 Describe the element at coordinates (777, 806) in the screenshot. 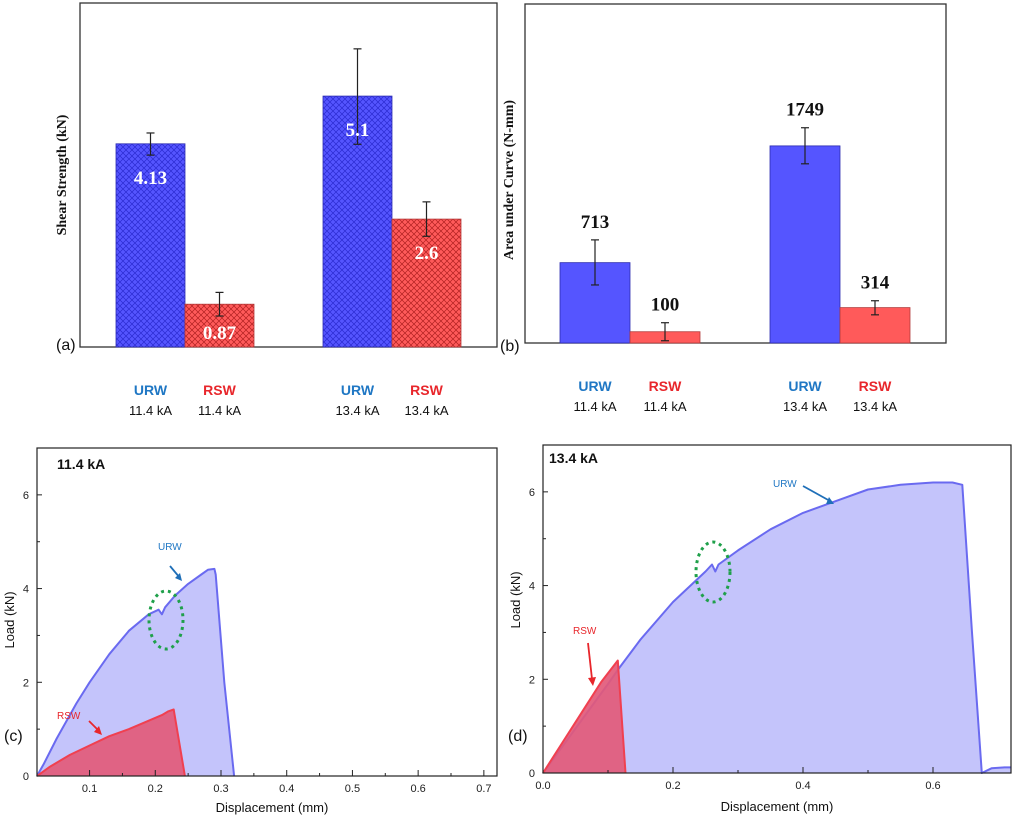

I see `panel-d-xlabel: Displacement (mm)` at that location.